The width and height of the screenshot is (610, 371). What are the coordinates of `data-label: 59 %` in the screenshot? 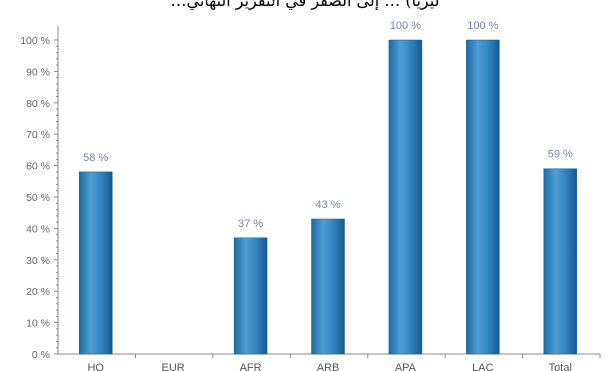 It's located at (560, 155).